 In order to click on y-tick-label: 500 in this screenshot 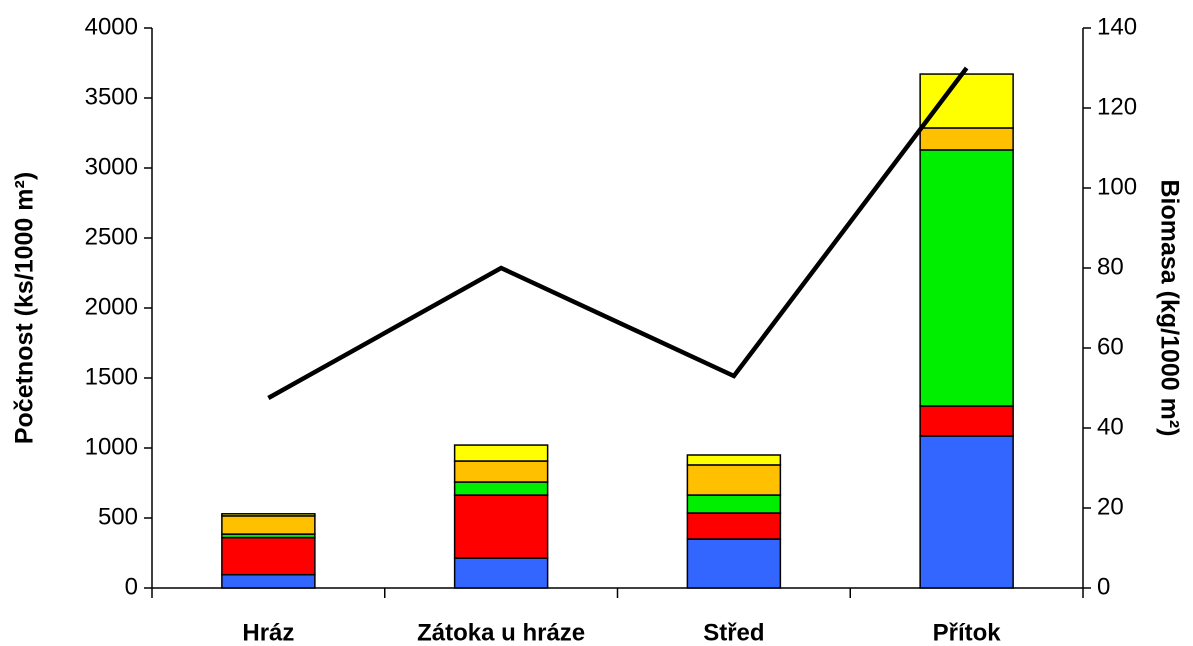, I will do `click(118, 516)`.